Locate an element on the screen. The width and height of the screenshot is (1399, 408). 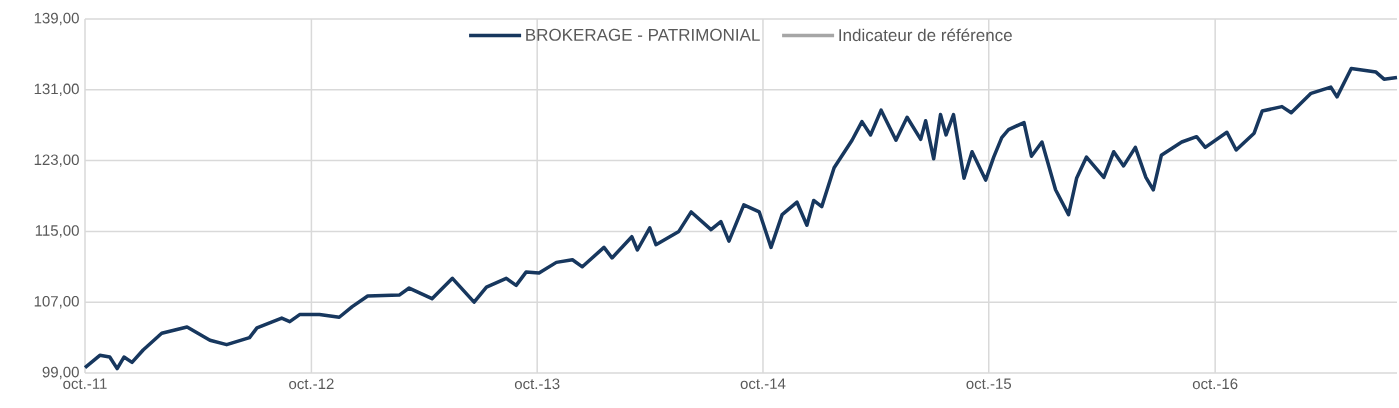
x-tick-label: oct.-13 is located at coordinates (537, 384).